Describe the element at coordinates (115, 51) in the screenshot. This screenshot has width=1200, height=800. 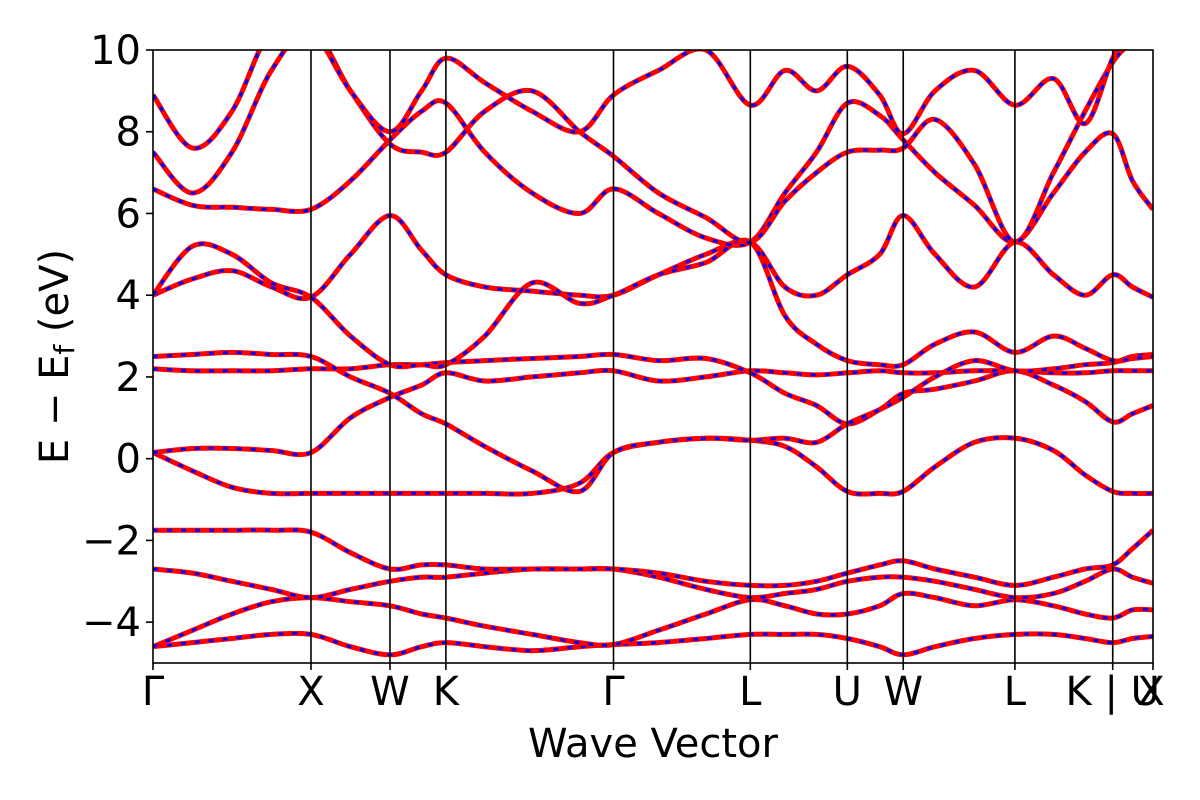
I see `y-tick-label: 10` at that location.